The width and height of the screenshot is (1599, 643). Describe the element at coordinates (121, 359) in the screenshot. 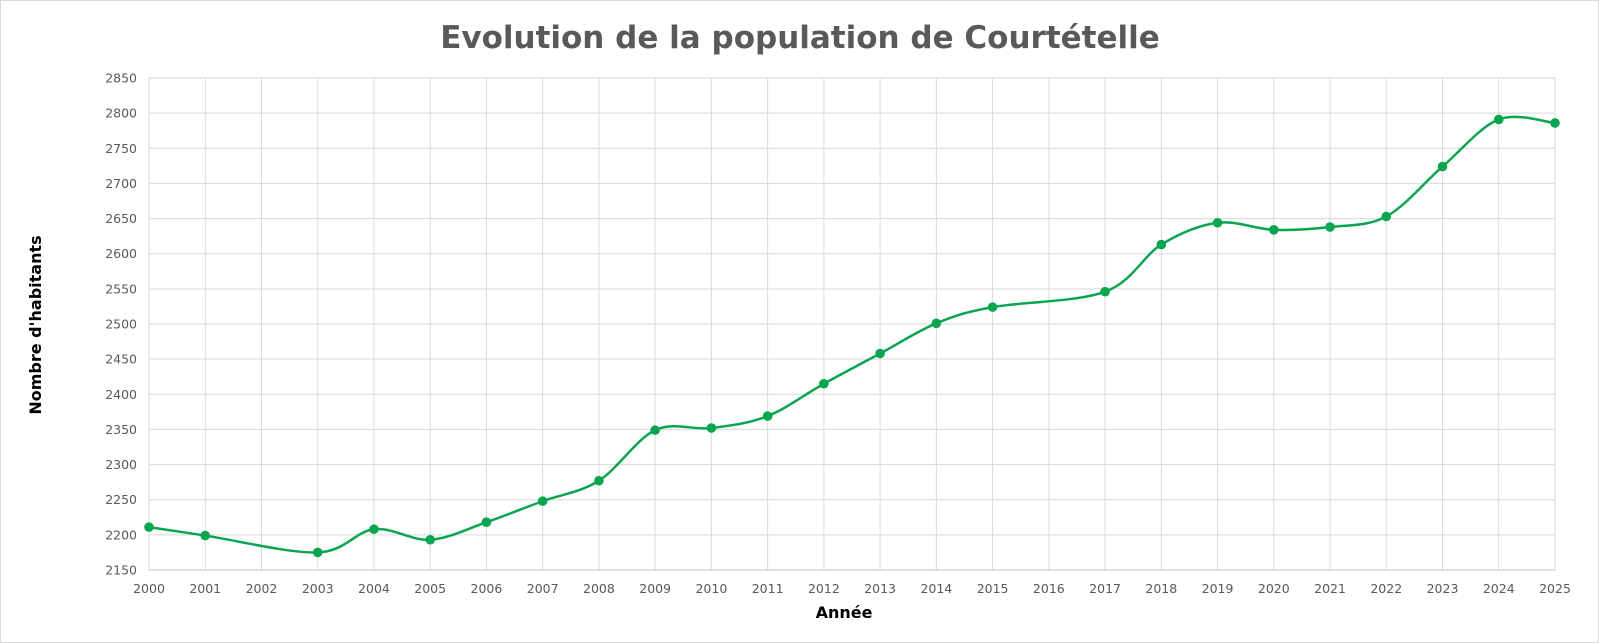

I see `y-tick-label: 2450` at that location.